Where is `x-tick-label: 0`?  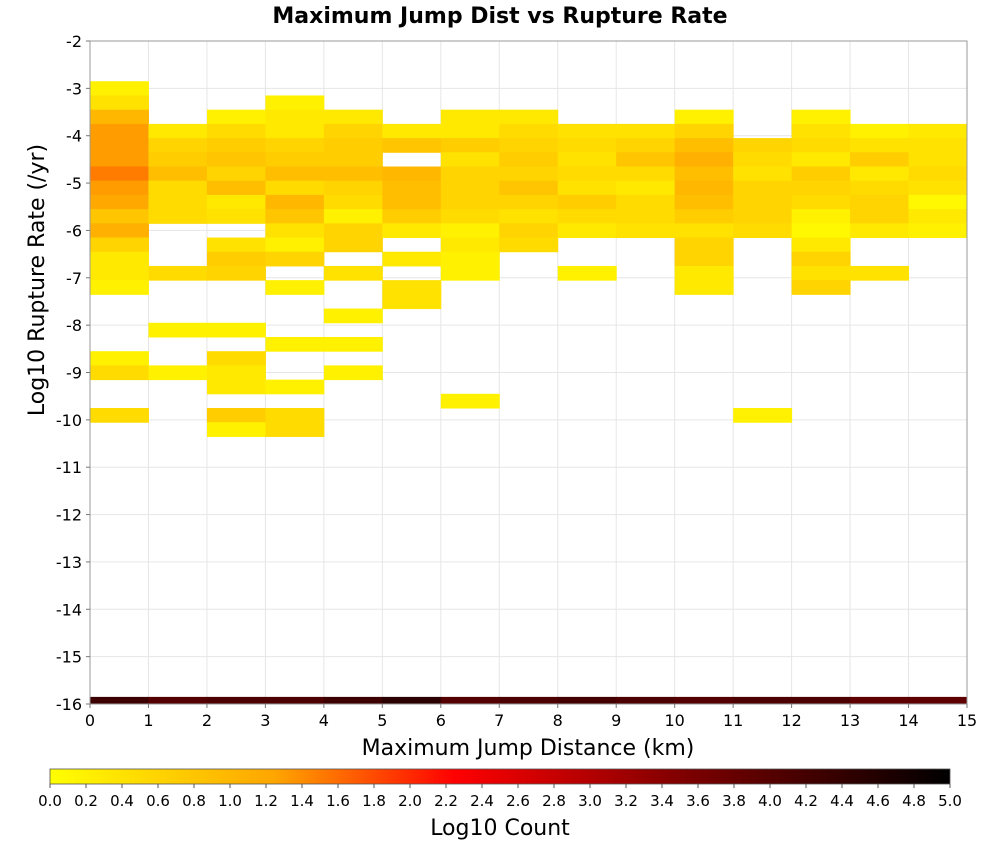 x-tick-label: 0 is located at coordinates (90, 720).